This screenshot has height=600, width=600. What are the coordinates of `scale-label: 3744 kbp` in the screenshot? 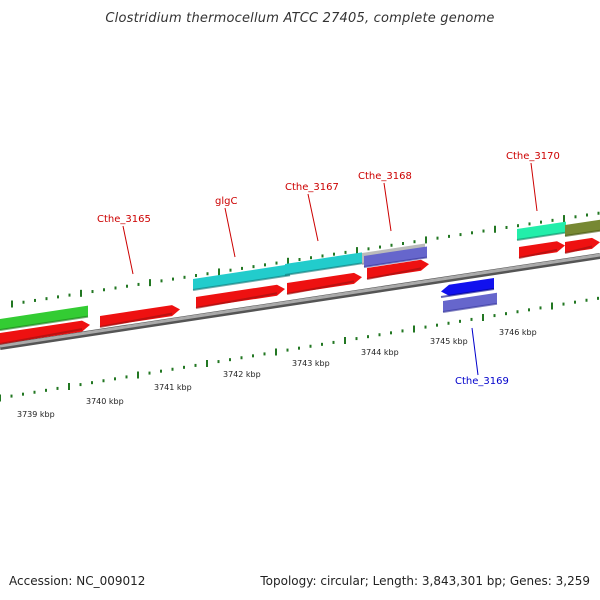 It's located at (380, 352).